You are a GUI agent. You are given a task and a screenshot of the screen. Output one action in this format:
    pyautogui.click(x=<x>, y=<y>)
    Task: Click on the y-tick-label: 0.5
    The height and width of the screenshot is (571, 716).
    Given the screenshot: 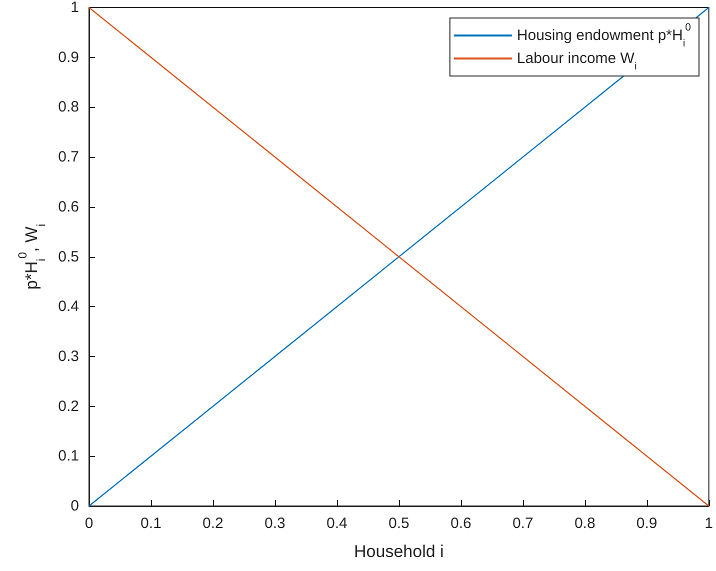 What is the action you would take?
    pyautogui.click(x=68, y=257)
    